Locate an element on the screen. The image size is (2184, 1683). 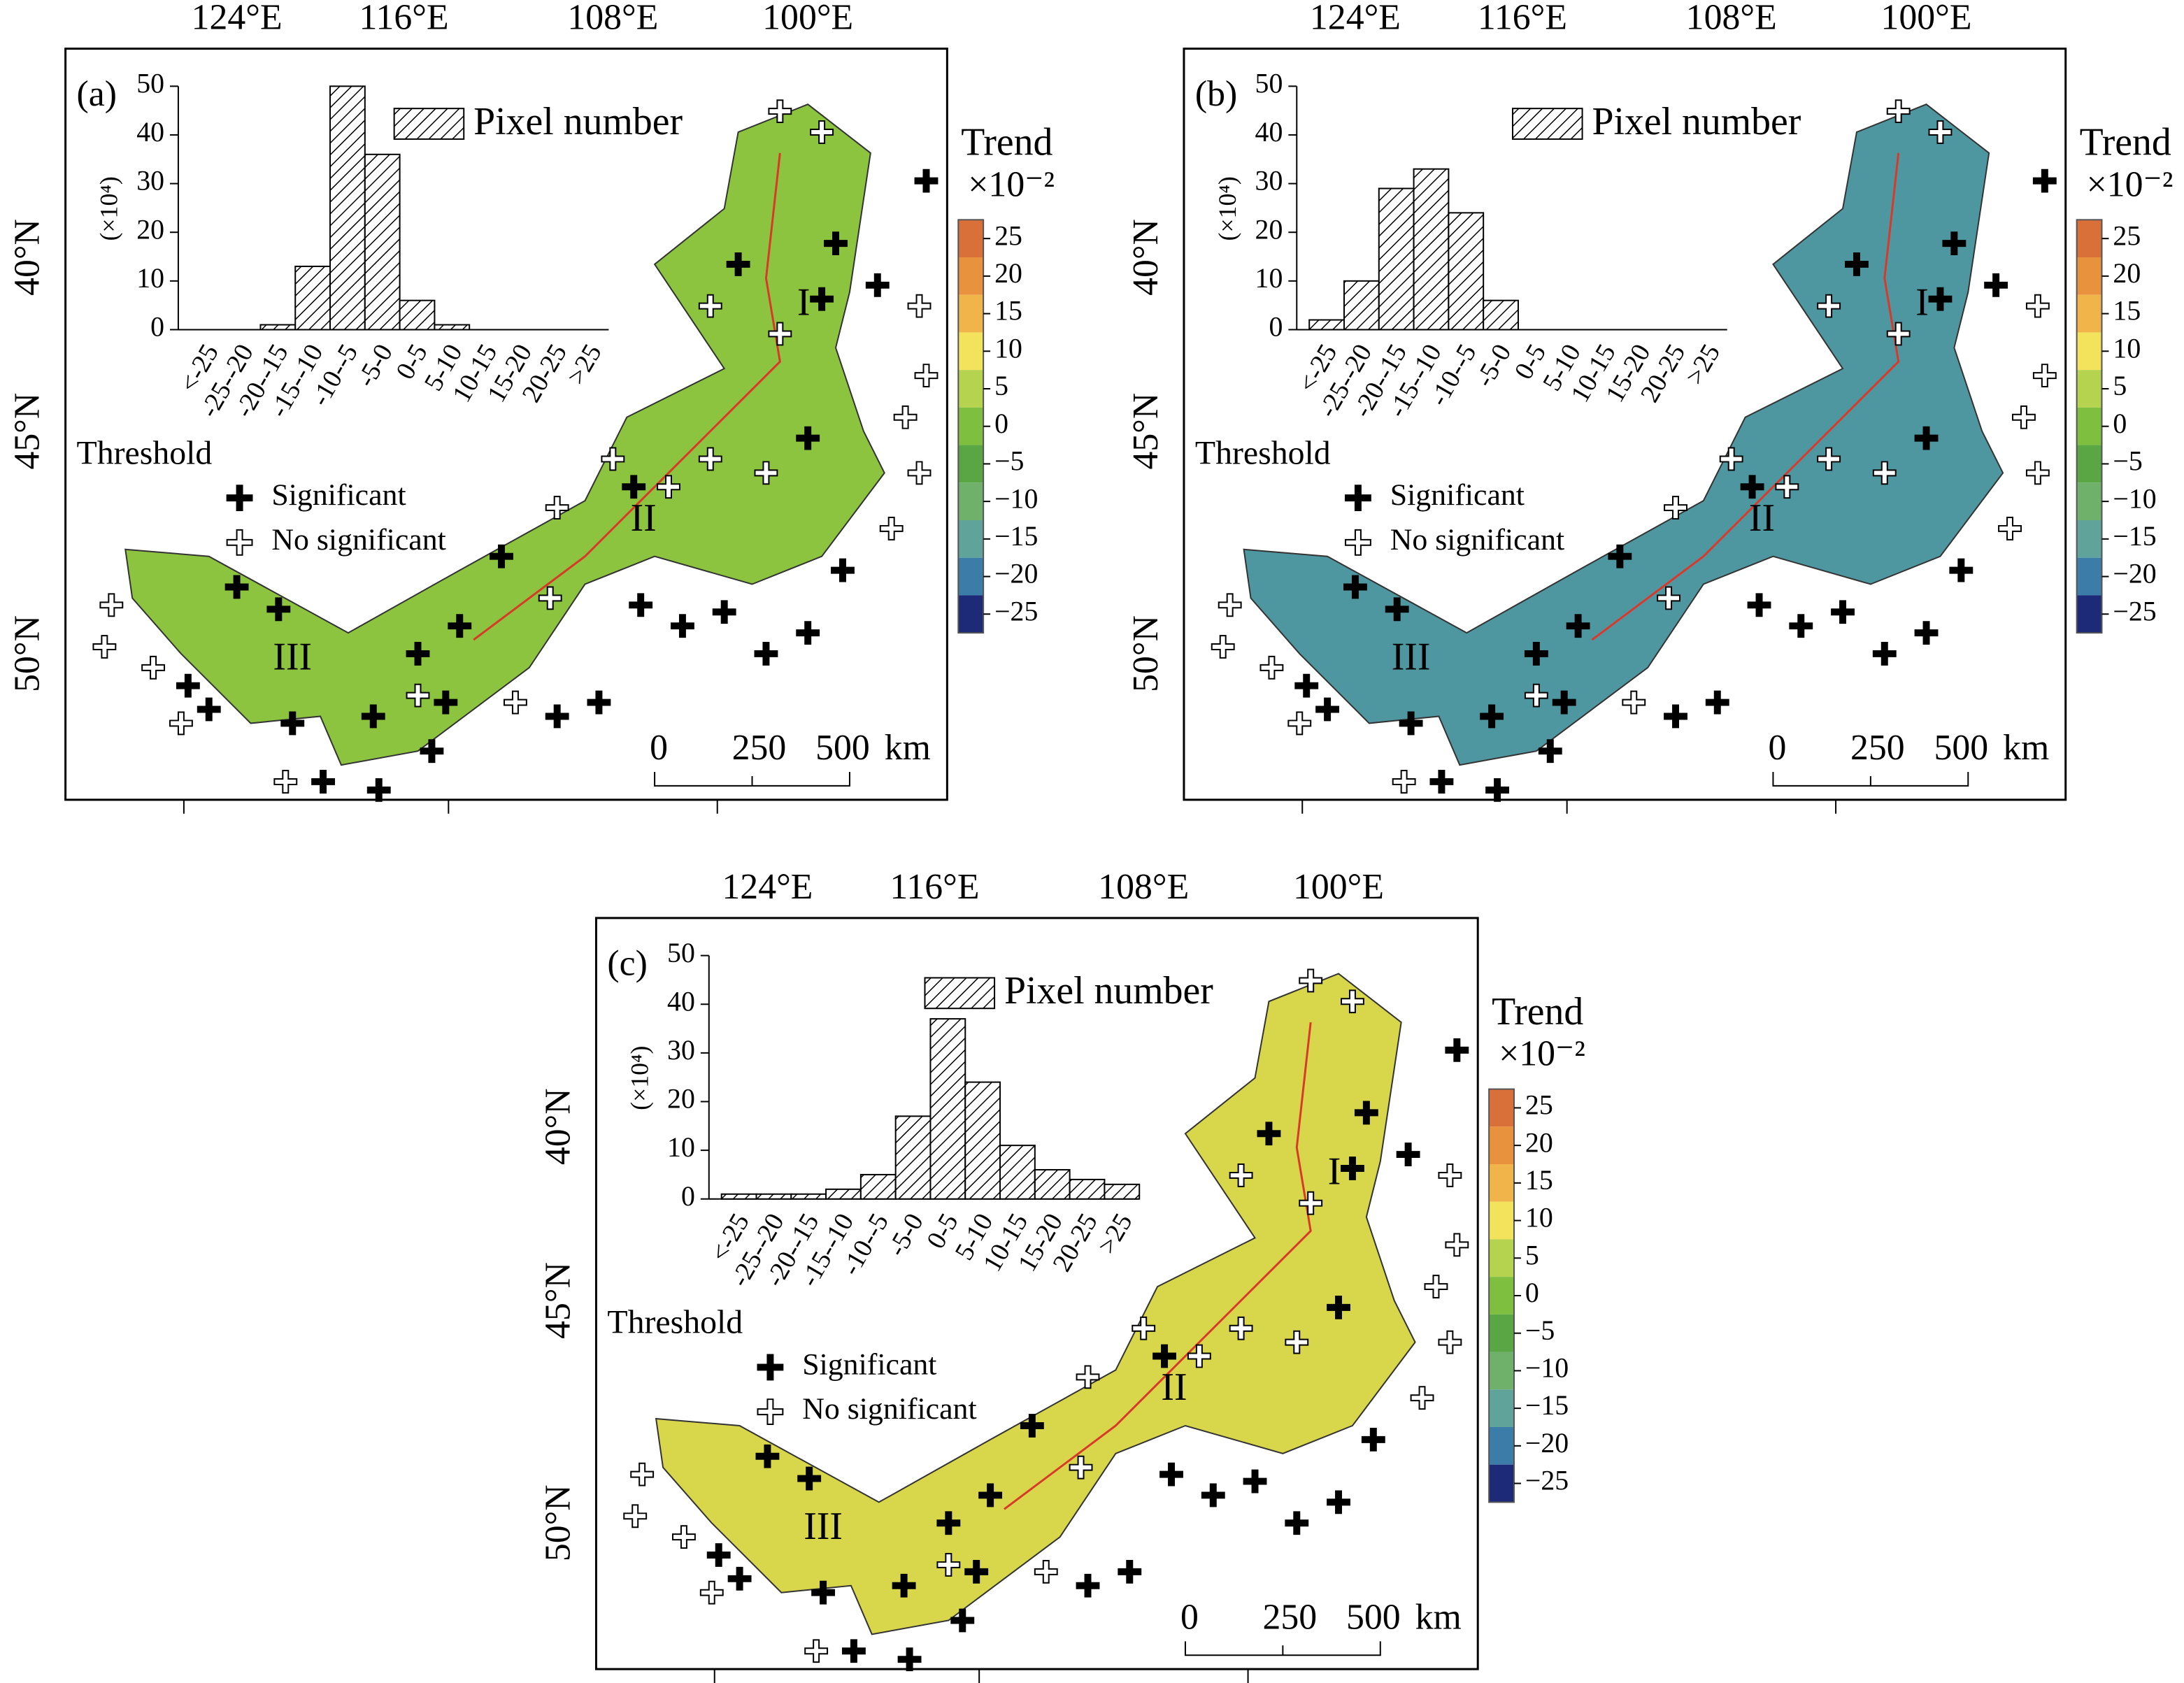
x-tick-label: >25 is located at coordinates (585, 364).